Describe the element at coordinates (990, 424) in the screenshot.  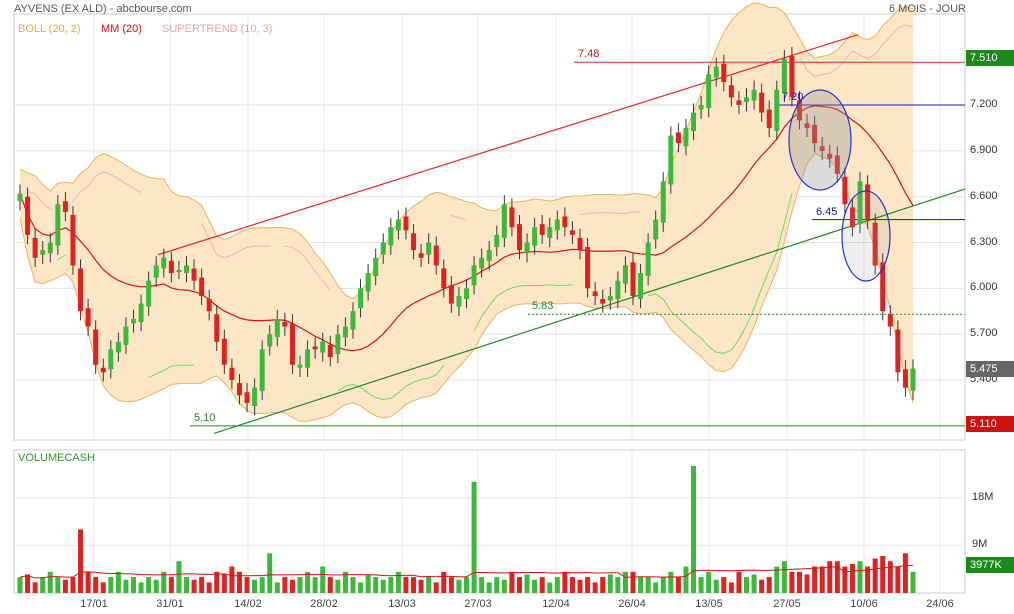
I see `price-tag: 5.110` at that location.